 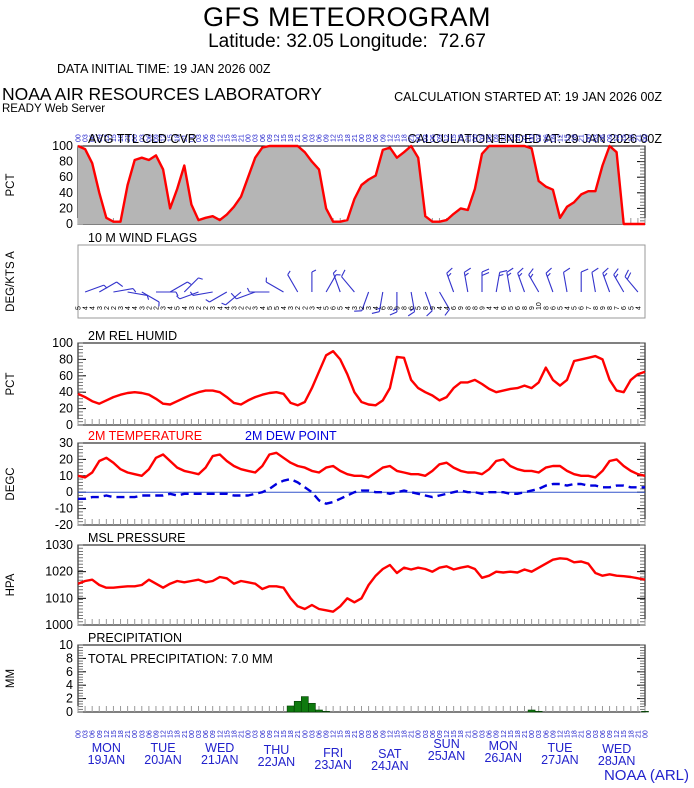 What do you see at coordinates (132, 336) in the screenshot?
I see `svg-text: 2M REL HUMID` at bounding box center [132, 336].